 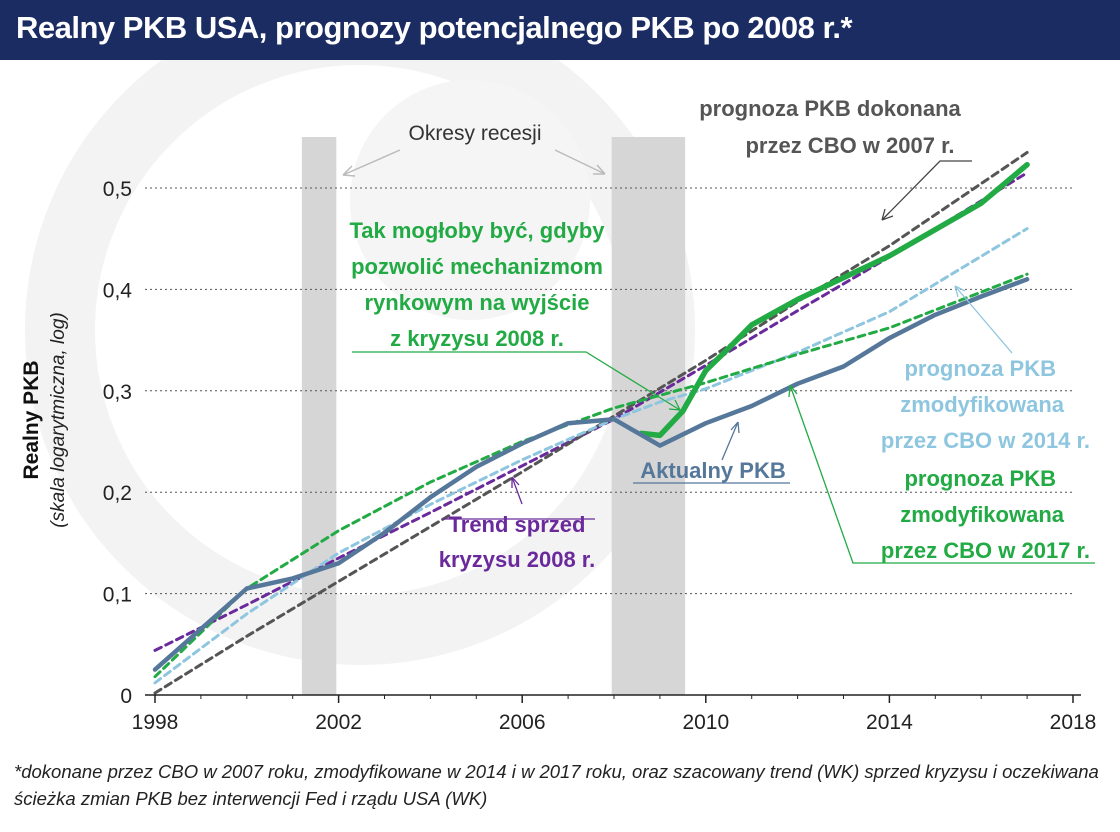 What do you see at coordinates (613, 698) in the screenshot?
I see `axes` at bounding box center [613, 698].